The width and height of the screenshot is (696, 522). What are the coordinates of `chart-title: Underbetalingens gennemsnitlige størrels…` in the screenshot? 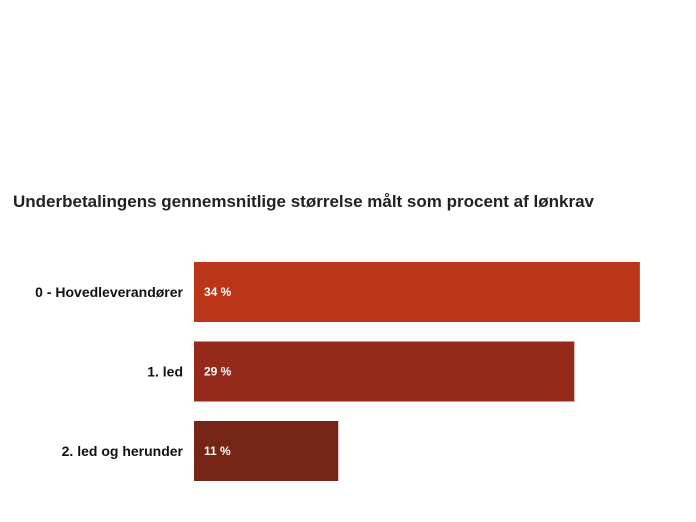 It's located at (303, 201).